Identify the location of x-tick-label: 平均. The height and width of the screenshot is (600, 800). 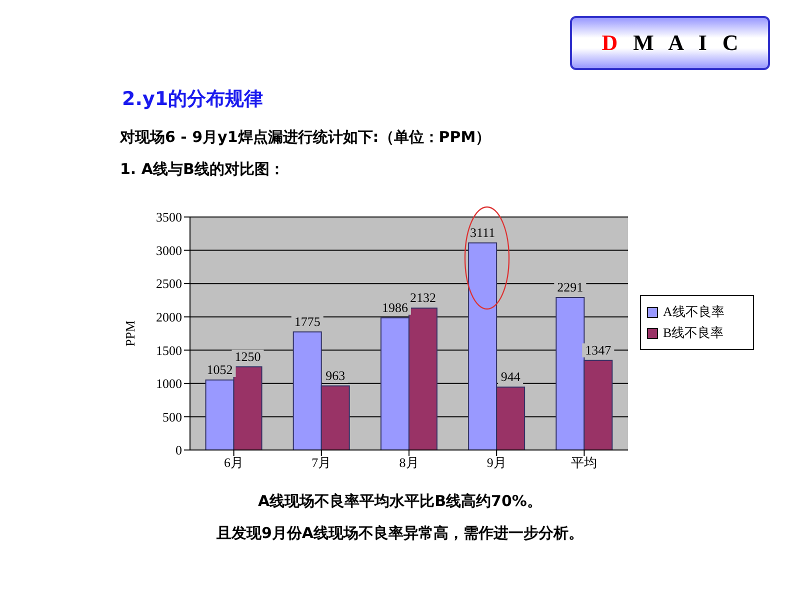
(584, 462).